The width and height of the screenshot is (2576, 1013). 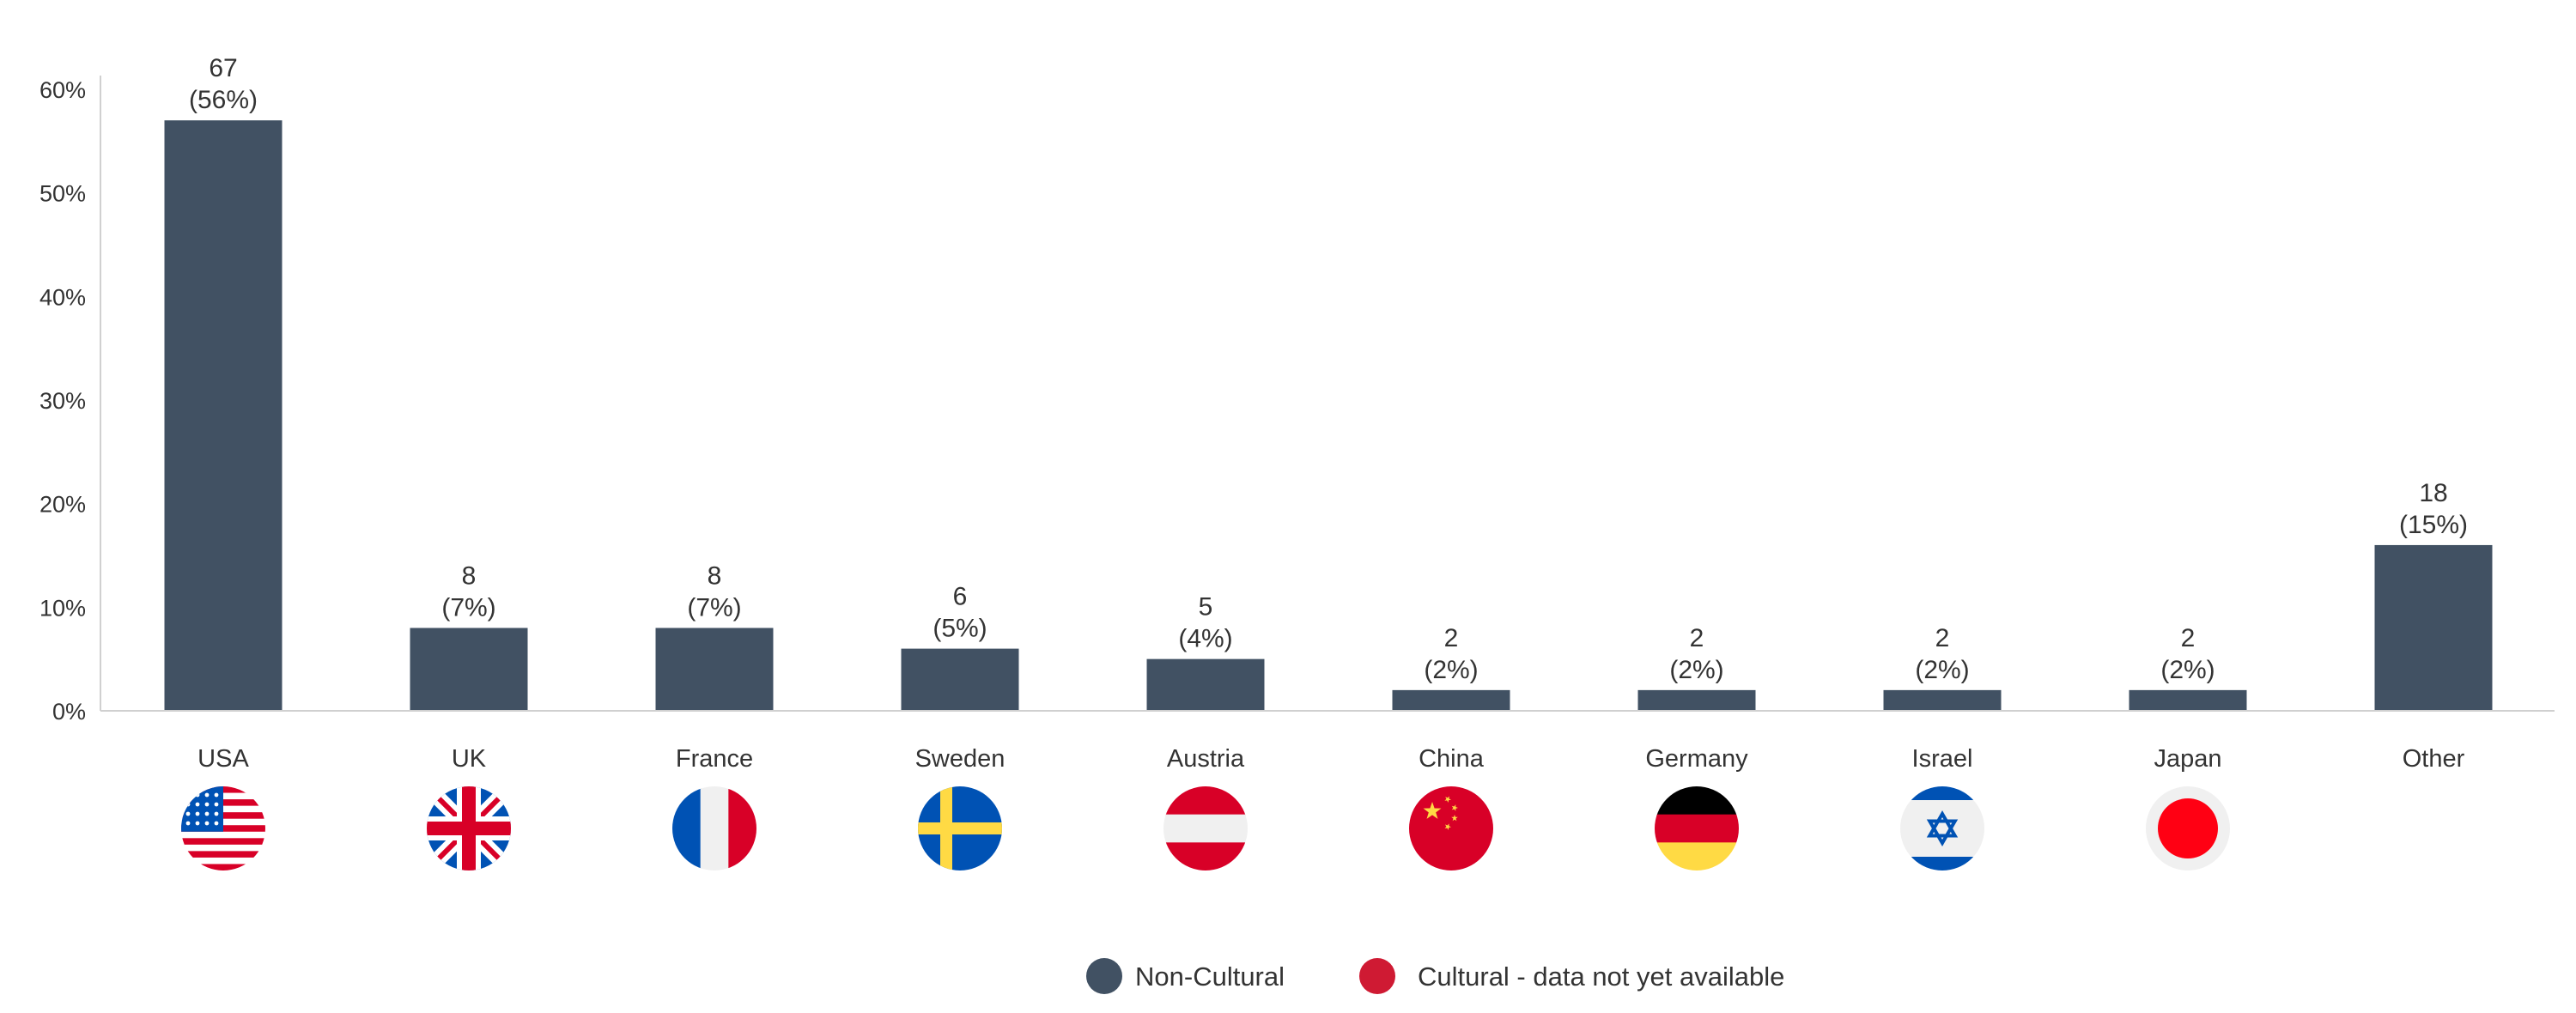 What do you see at coordinates (714, 607) in the screenshot?
I see `data-label-percent: (7%)` at bounding box center [714, 607].